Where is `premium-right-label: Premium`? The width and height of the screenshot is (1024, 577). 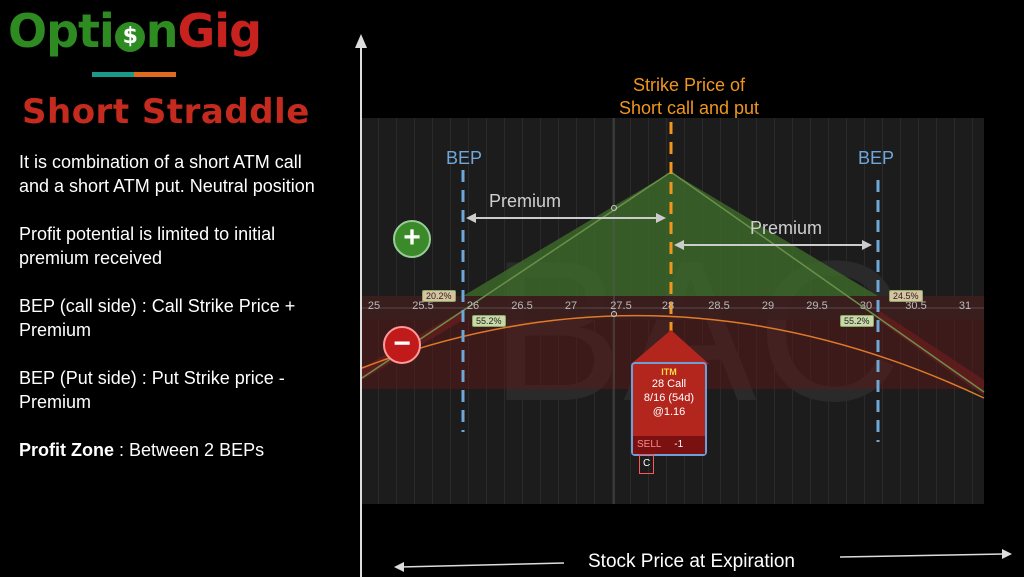
premium-right-label: Premium is located at coordinates (786, 228).